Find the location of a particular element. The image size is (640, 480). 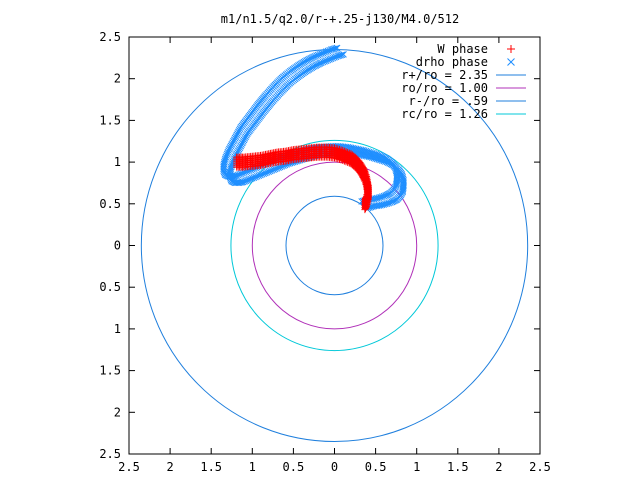

legend-label: r+/ro = 2.35 is located at coordinates (444, 75).